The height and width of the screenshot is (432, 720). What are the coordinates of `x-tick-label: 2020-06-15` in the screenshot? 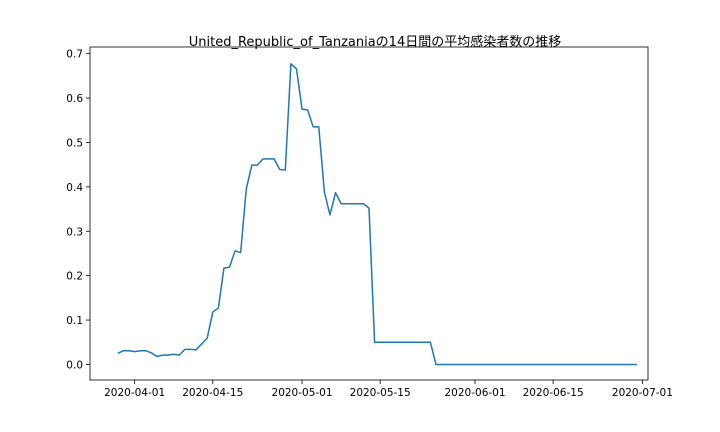 It's located at (553, 393).